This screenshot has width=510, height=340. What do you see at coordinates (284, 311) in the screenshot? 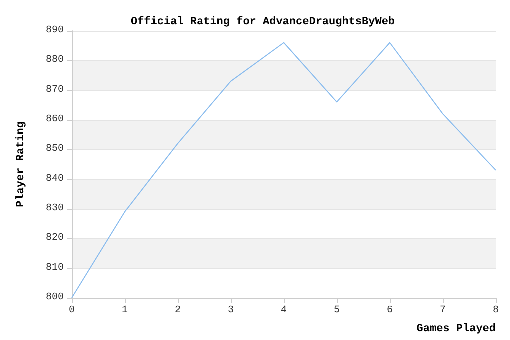
I see `x-tick-label: 4` at bounding box center [284, 311].